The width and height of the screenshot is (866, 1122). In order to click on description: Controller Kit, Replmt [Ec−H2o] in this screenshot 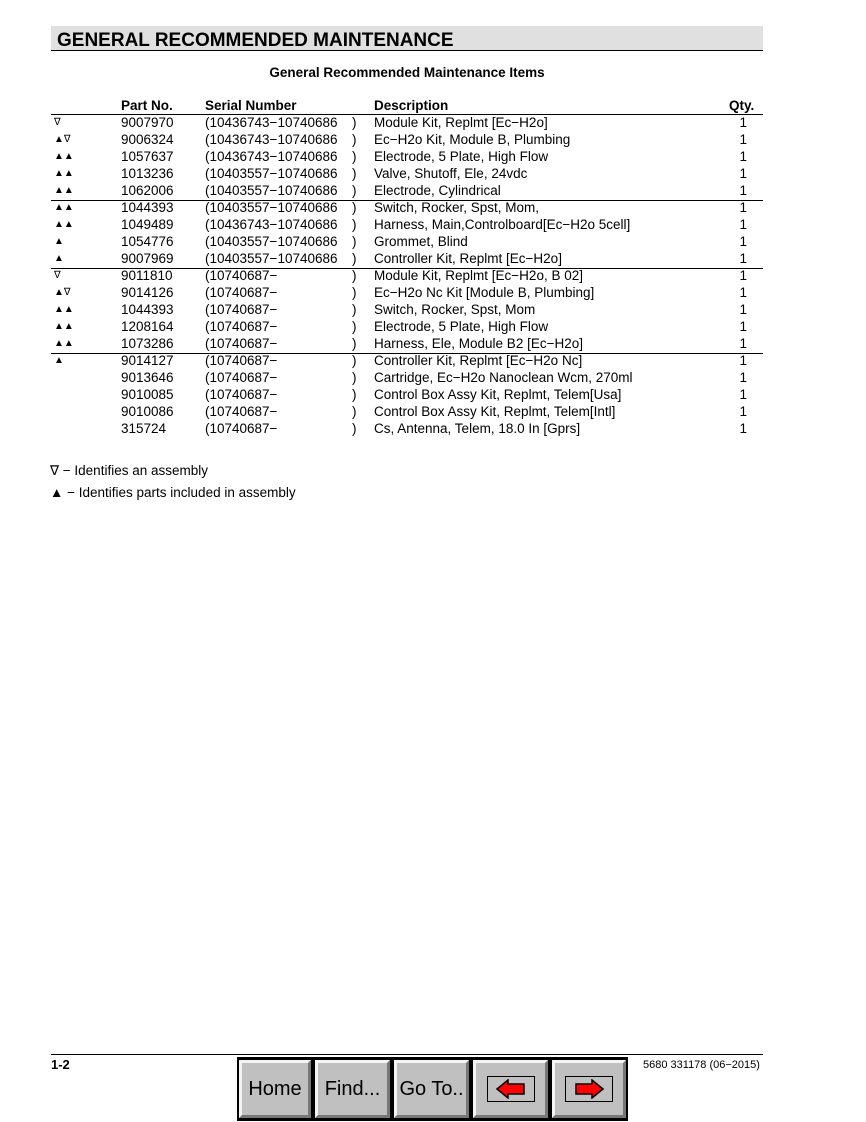, I will do `click(468, 258)`.